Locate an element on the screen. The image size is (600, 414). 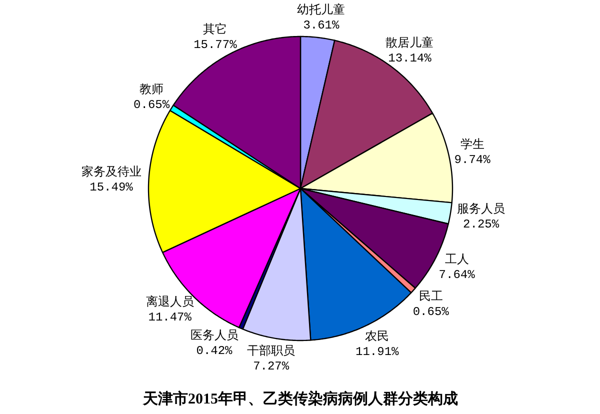
data-label: 0.42% is located at coordinates (215, 351).